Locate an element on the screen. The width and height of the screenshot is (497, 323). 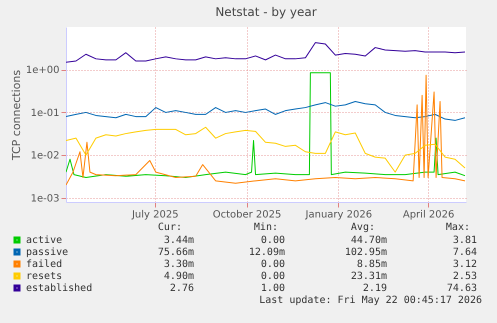
text: 3.44m is located at coordinates (179, 240).